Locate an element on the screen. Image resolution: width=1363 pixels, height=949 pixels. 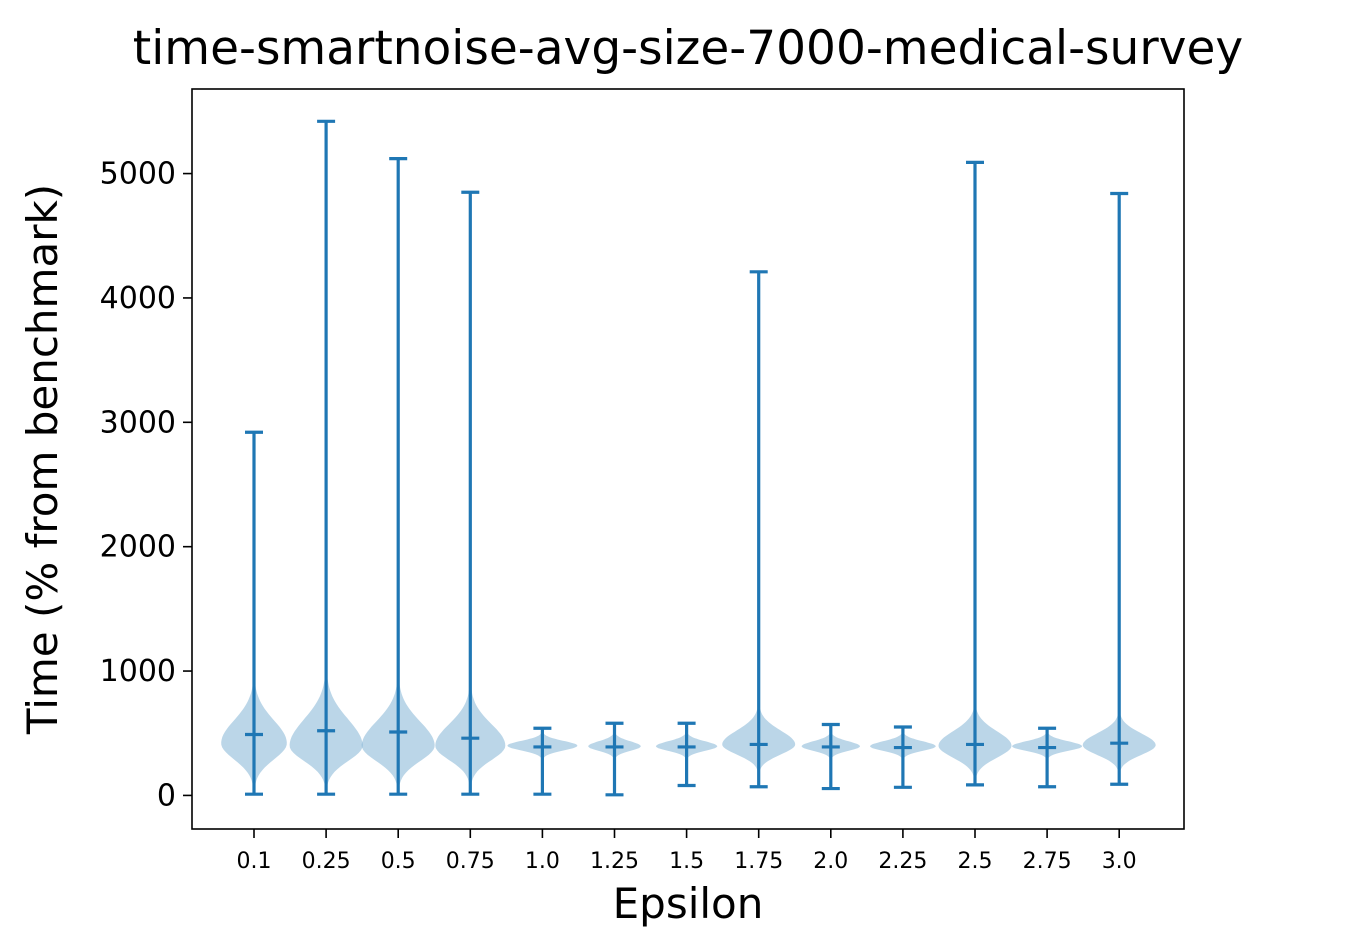
x-tick-label: 0.75 is located at coordinates (470, 861).